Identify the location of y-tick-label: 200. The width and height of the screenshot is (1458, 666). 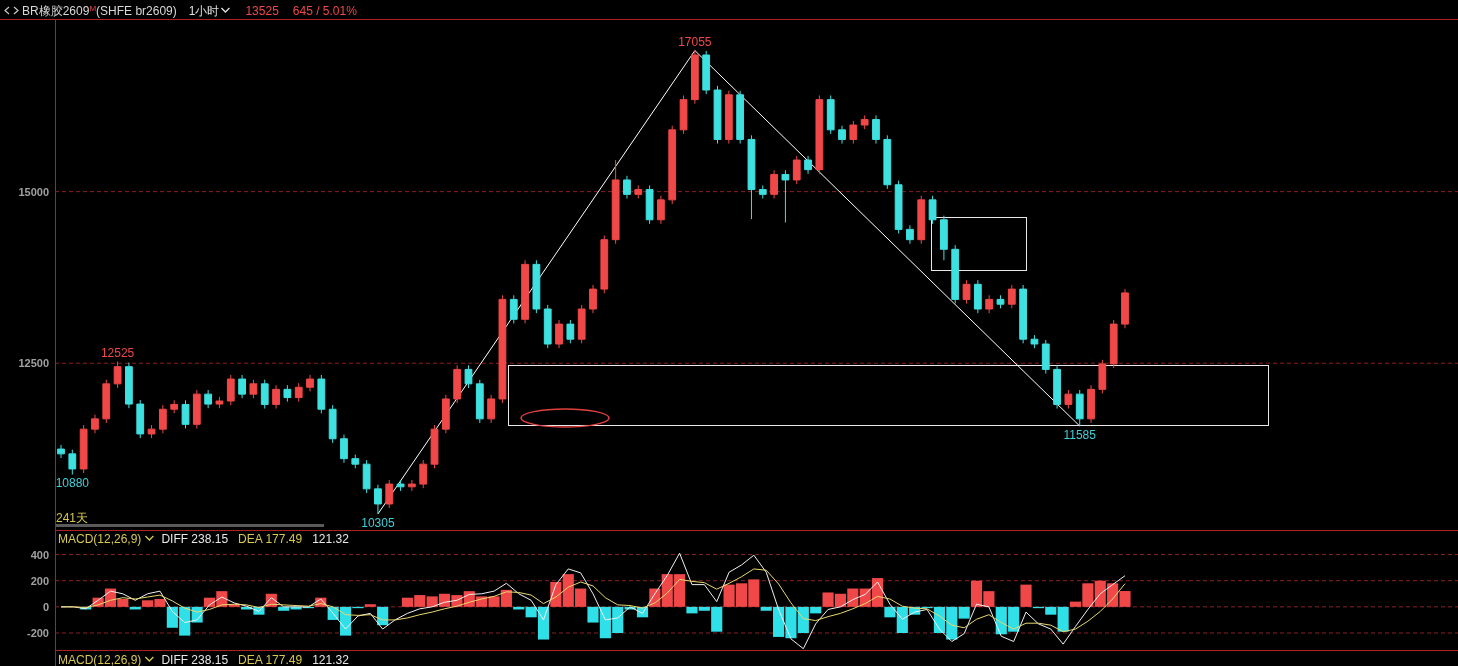
(39, 580).